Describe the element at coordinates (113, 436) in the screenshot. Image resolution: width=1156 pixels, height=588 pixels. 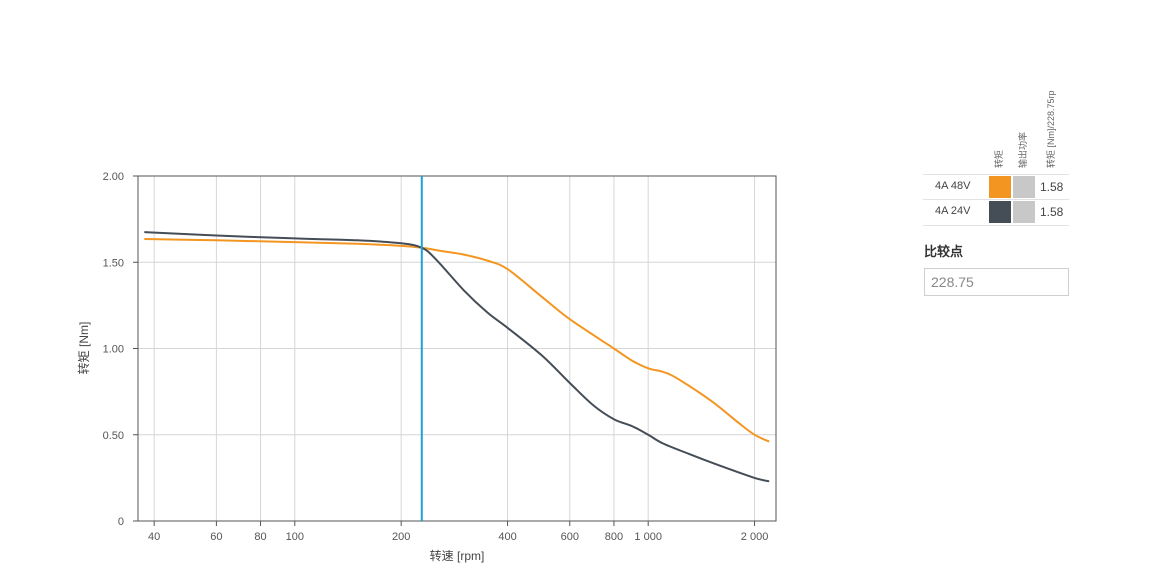
I see `y-tick-label: 0.50` at that location.